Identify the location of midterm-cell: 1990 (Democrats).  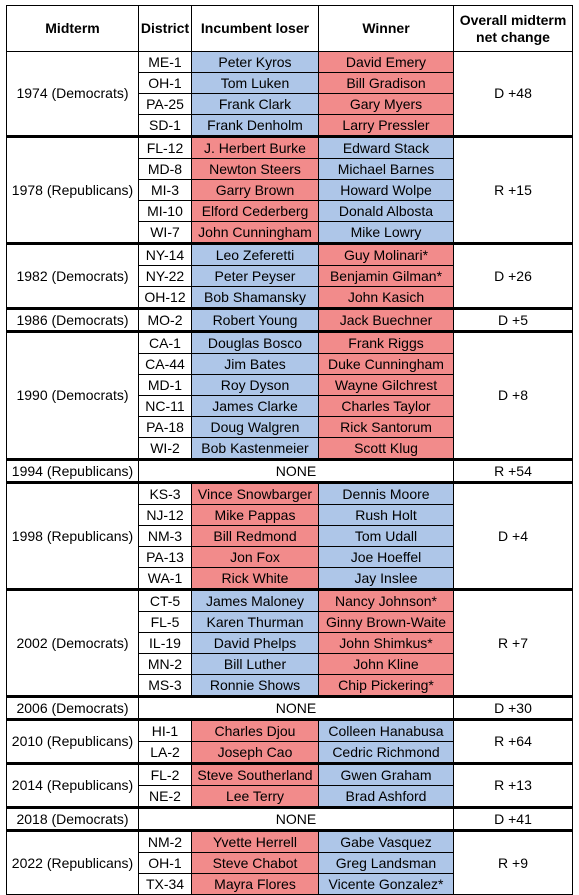
(72, 395).